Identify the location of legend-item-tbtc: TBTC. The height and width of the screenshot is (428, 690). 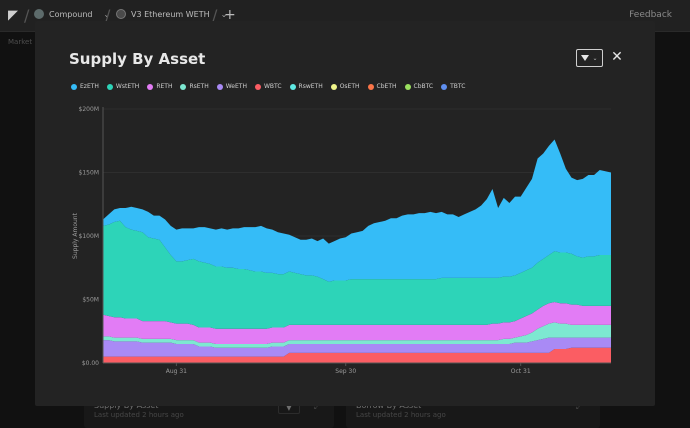
(453, 86).